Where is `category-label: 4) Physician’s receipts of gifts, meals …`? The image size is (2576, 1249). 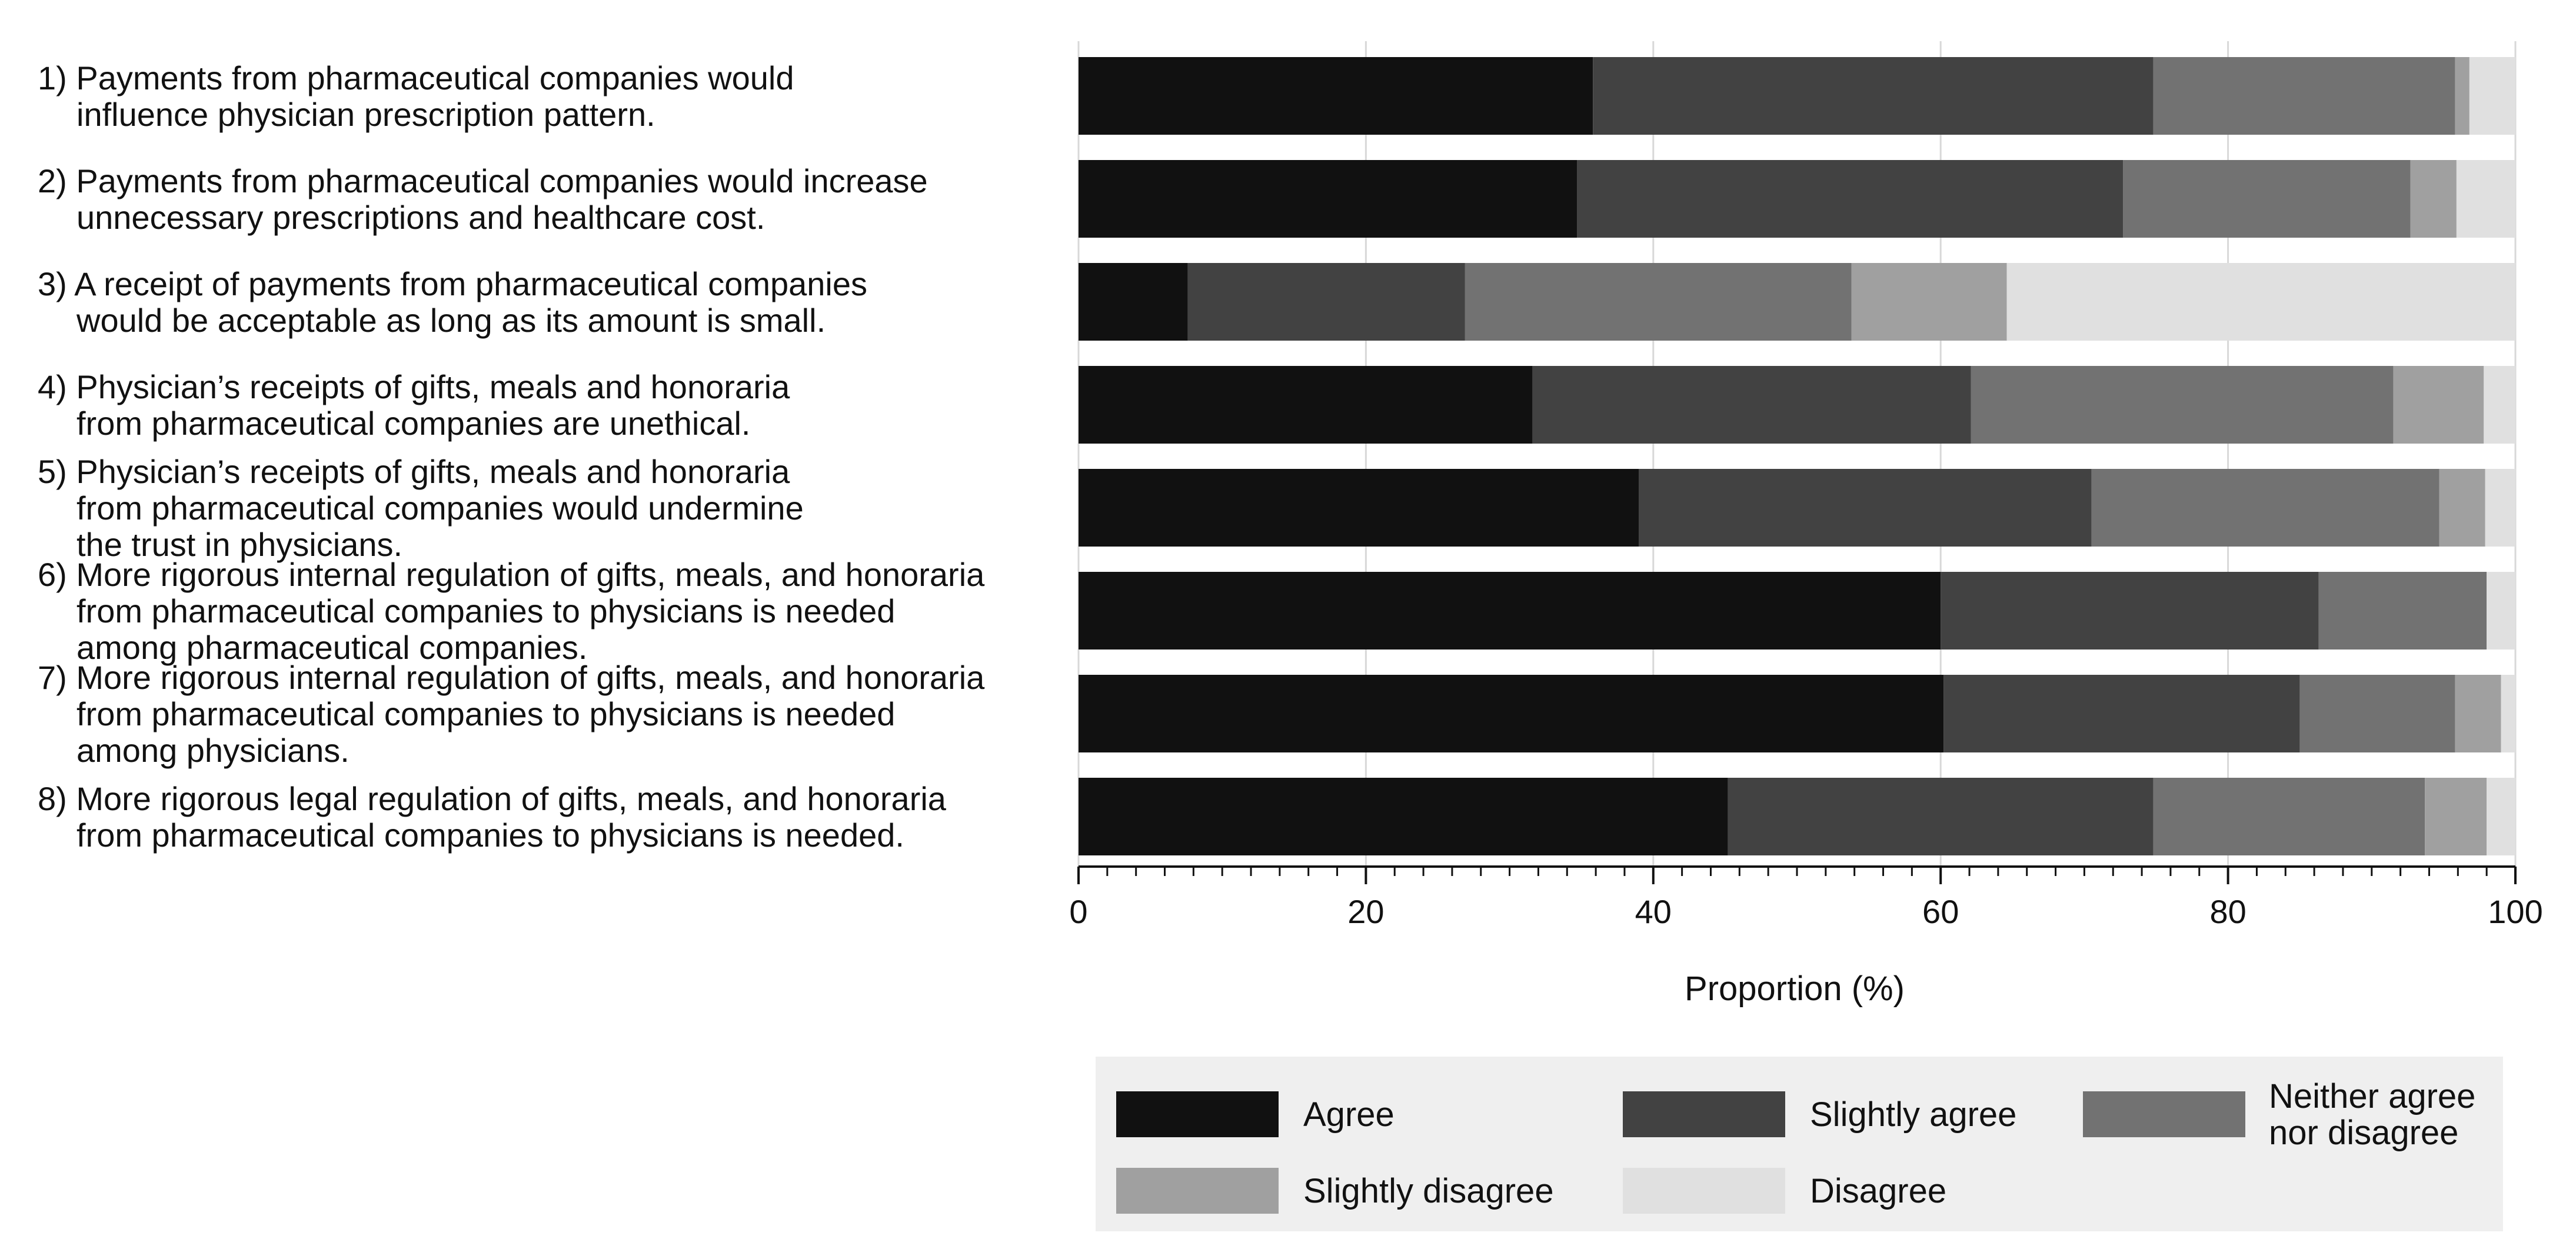 category-label: 4) Physician’s receipts of gifts, meals … is located at coordinates (414, 405).